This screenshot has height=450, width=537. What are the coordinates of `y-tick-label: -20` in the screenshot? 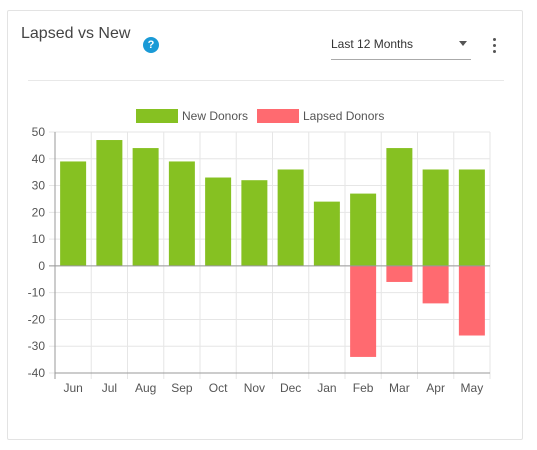 It's located at (37, 319).